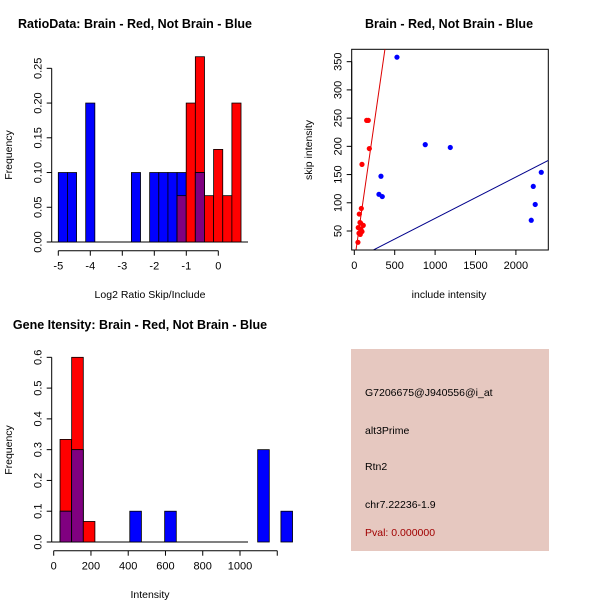  I want to click on x-axis-label: Log2 Ratio Skip/Include, so click(150, 295).